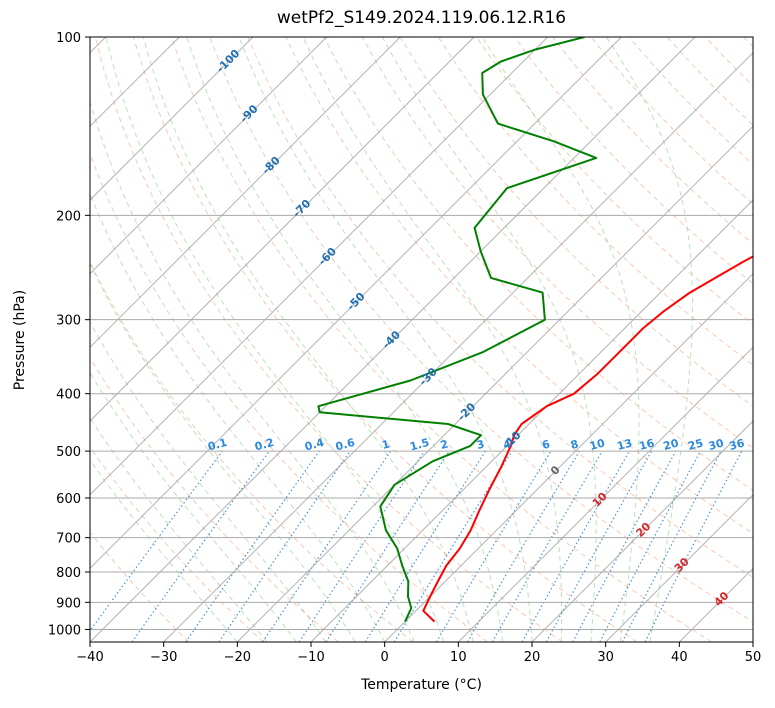  Describe the element at coordinates (696, 444) in the screenshot. I see `mixing-ratio-label: 25` at that location.